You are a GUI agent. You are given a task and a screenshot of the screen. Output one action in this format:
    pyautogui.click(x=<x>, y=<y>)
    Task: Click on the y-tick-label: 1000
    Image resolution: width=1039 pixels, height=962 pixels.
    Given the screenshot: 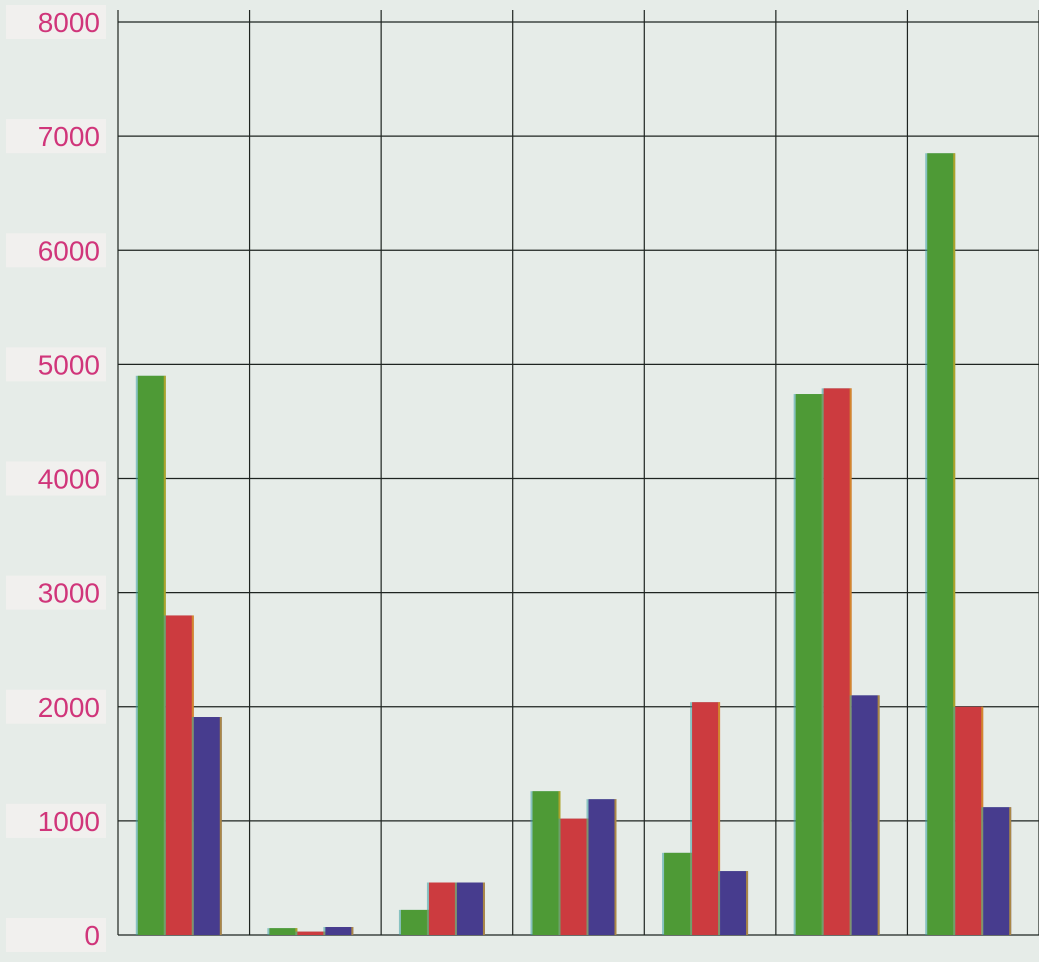 What is the action you would take?
    pyautogui.click(x=69, y=821)
    